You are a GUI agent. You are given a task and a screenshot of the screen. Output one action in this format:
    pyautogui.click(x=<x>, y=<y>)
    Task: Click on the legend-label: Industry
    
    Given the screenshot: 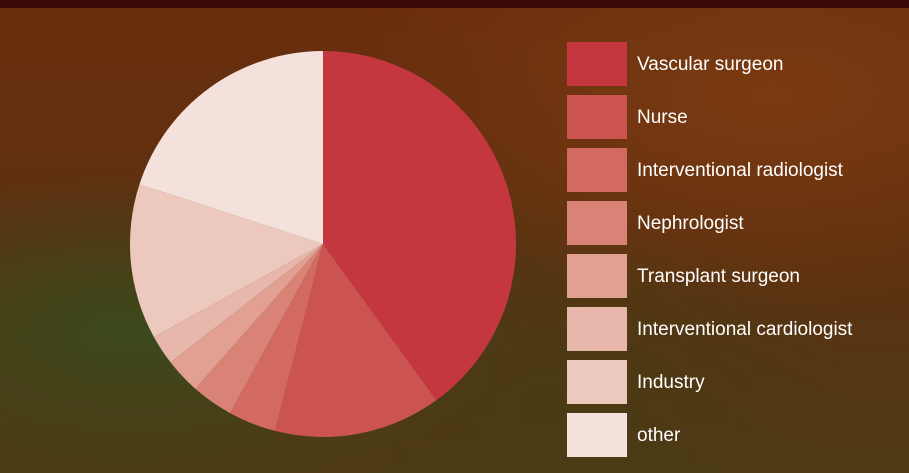 What is the action you would take?
    pyautogui.click(x=671, y=382)
    